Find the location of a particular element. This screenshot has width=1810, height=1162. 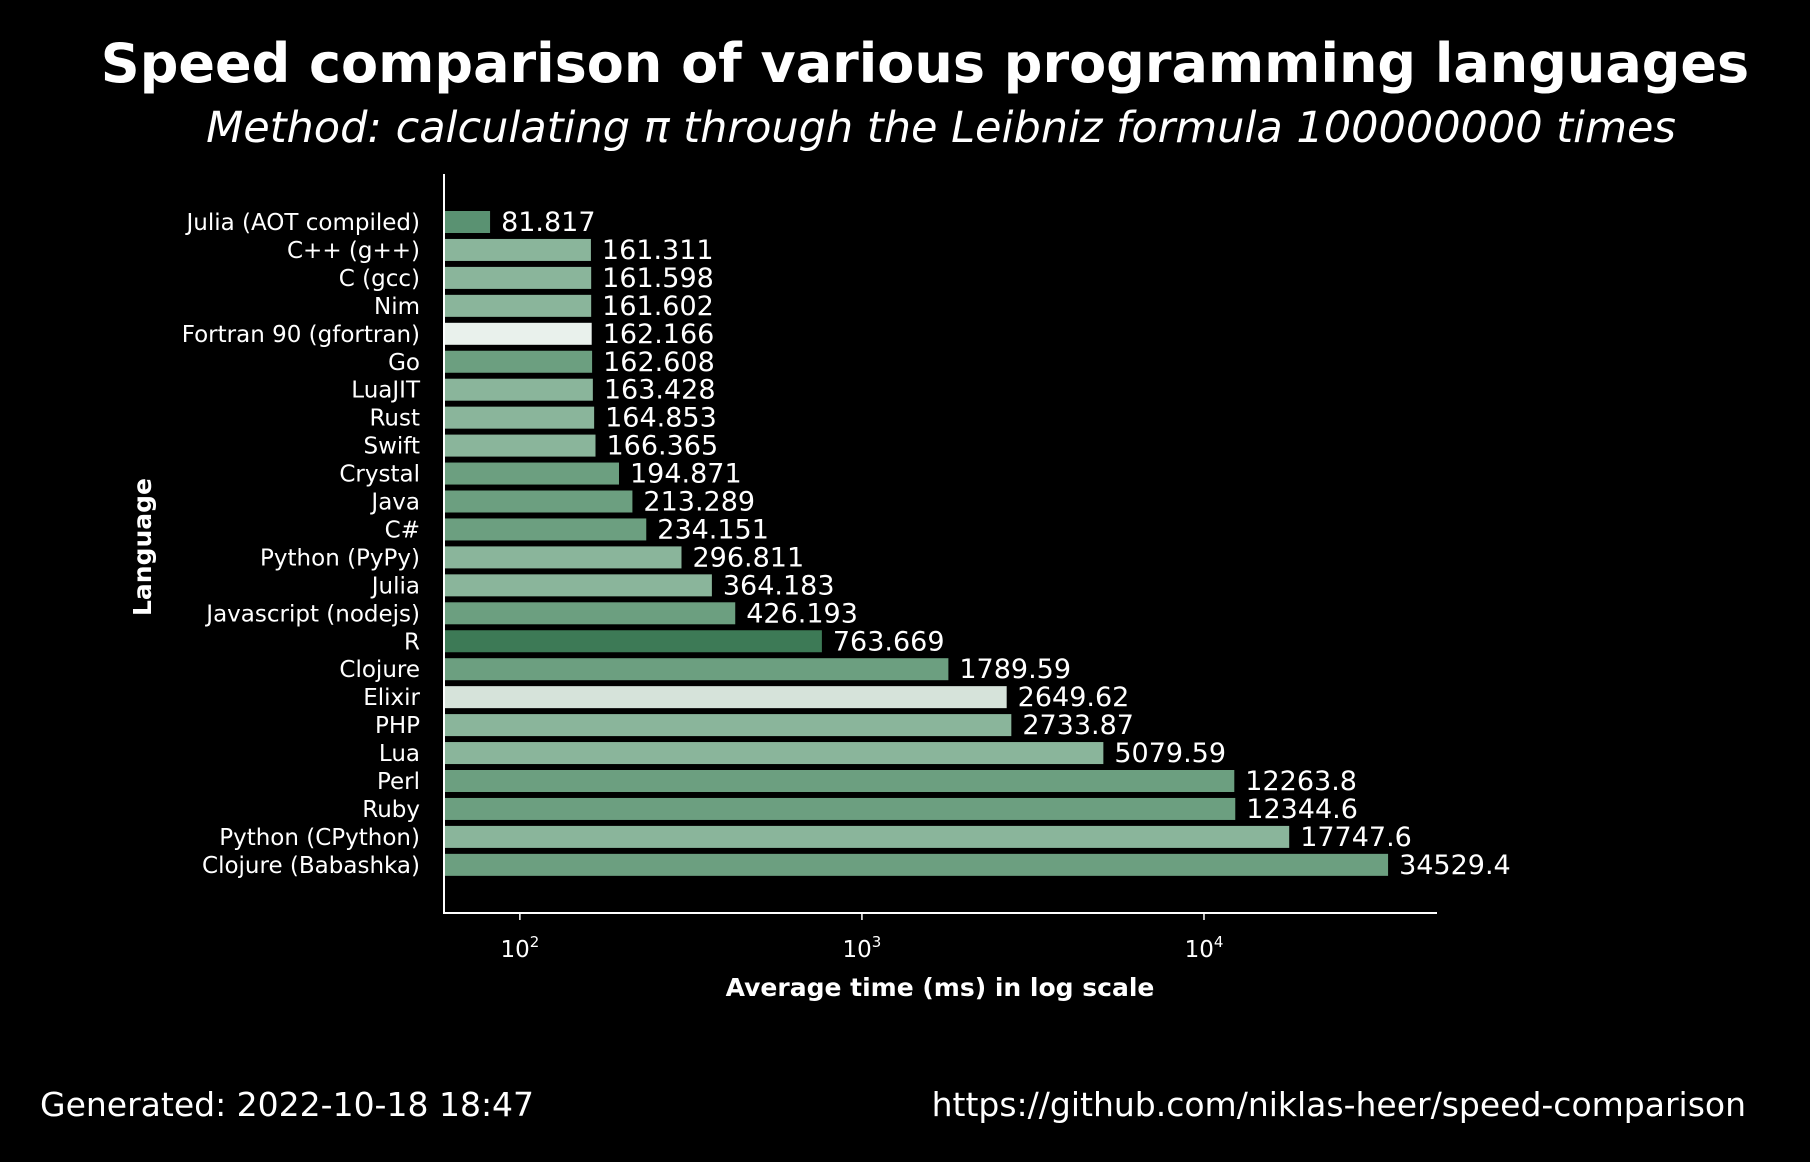

x-axis-title: Average time (ms) in log scale is located at coordinates (940, 987).